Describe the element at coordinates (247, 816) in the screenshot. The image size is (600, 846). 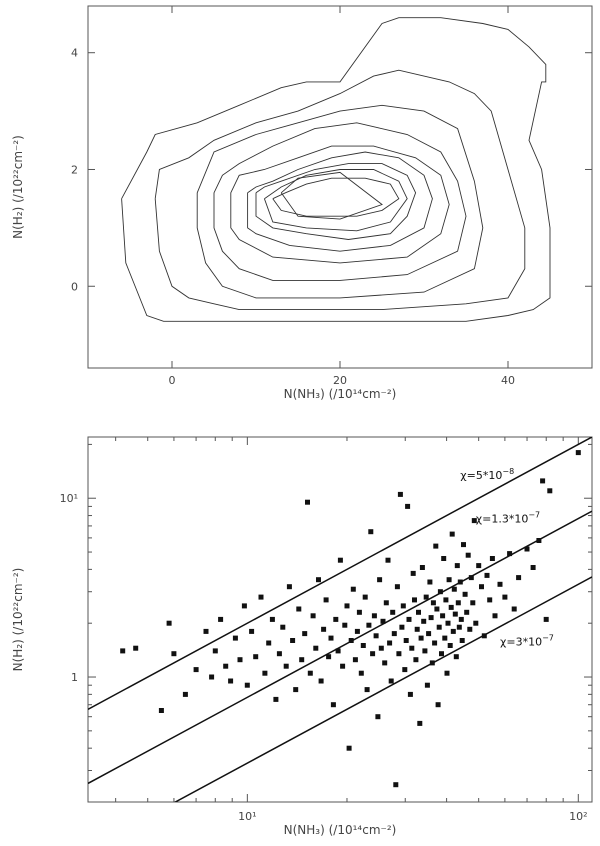
I see `x-tick-label: 10¹` at that location.